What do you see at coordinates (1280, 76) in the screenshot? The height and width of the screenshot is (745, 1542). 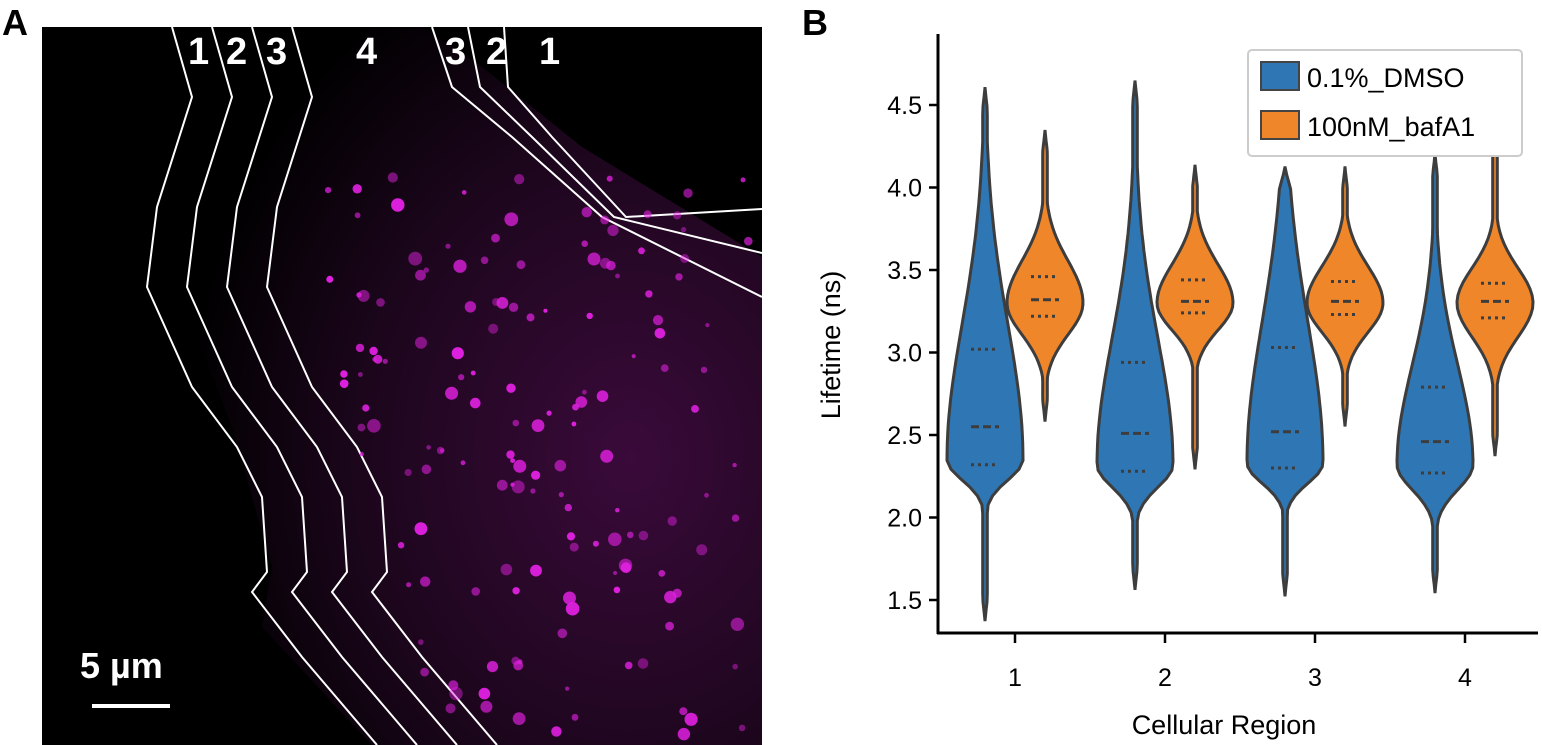 I see `legend-swatch-dmso` at bounding box center [1280, 76].